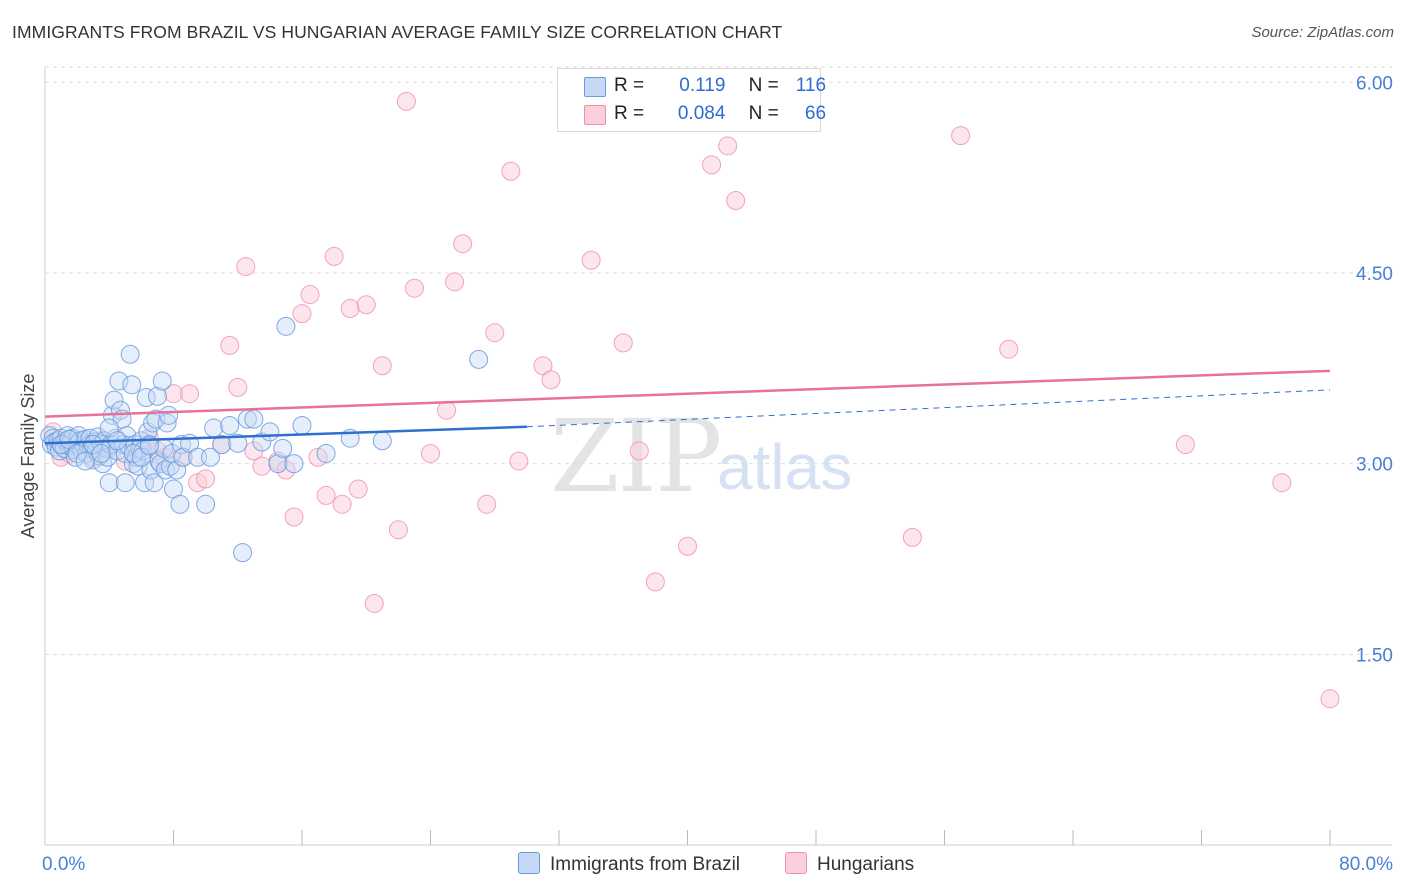 Image resolution: width=1406 pixels, height=892 pixels. I want to click on bottom-legend-hungarians: Hungarians, so click(849, 864).